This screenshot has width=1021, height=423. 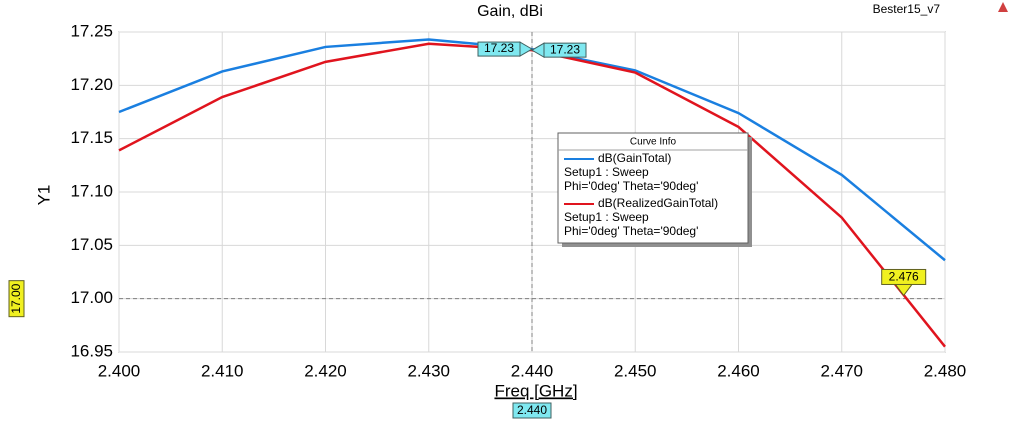 I want to click on x-tick-label: 2.400, so click(x=119, y=370).